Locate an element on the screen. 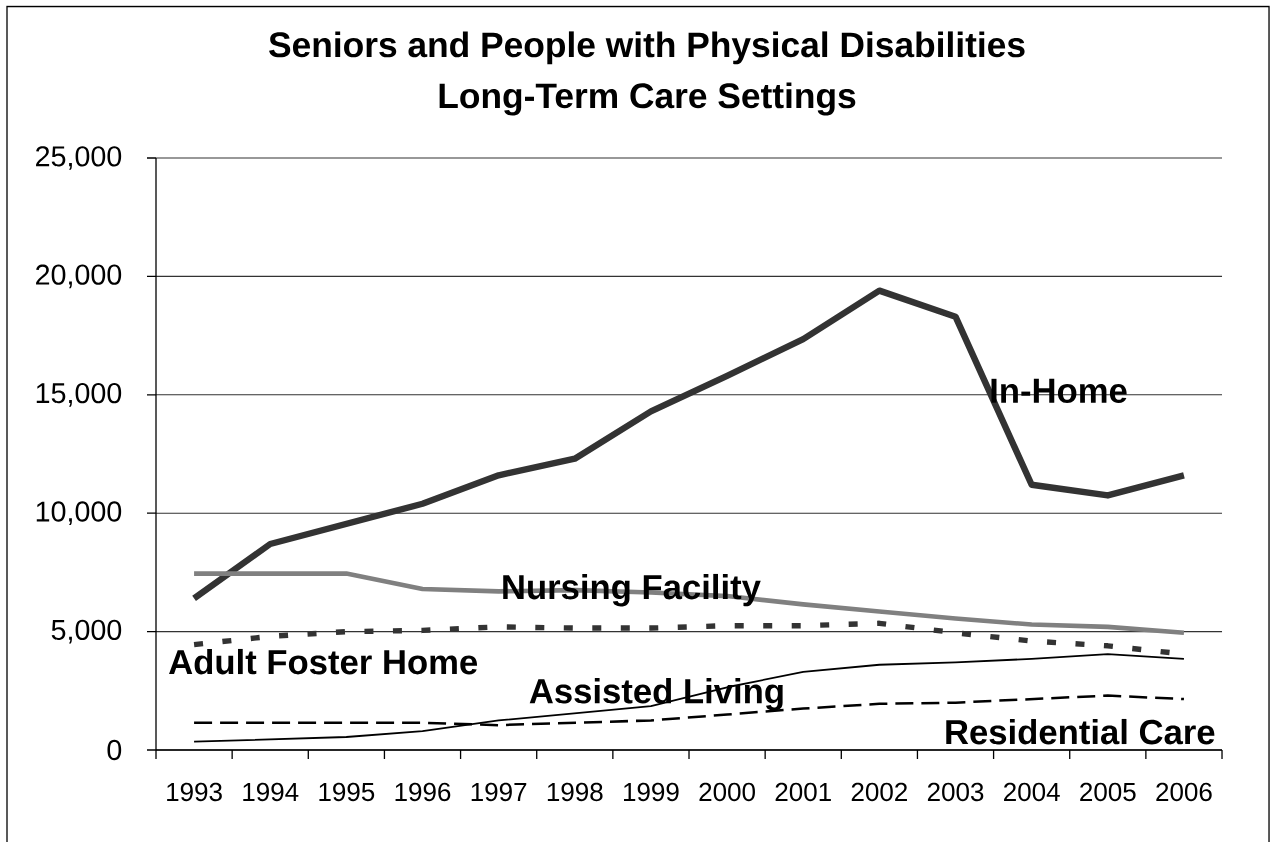 The height and width of the screenshot is (842, 1276). series-label: Nursing Facility is located at coordinates (632, 590).